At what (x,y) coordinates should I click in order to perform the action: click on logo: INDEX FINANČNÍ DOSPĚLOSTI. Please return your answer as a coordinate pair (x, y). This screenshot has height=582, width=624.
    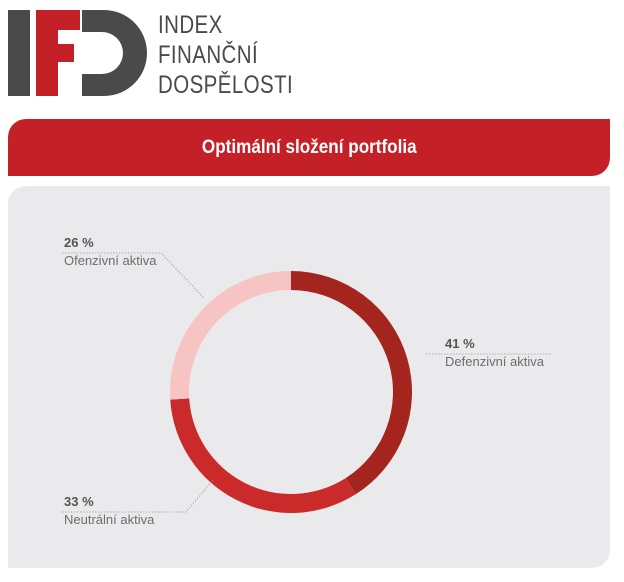
    Looking at the image, I should click on (153, 54).